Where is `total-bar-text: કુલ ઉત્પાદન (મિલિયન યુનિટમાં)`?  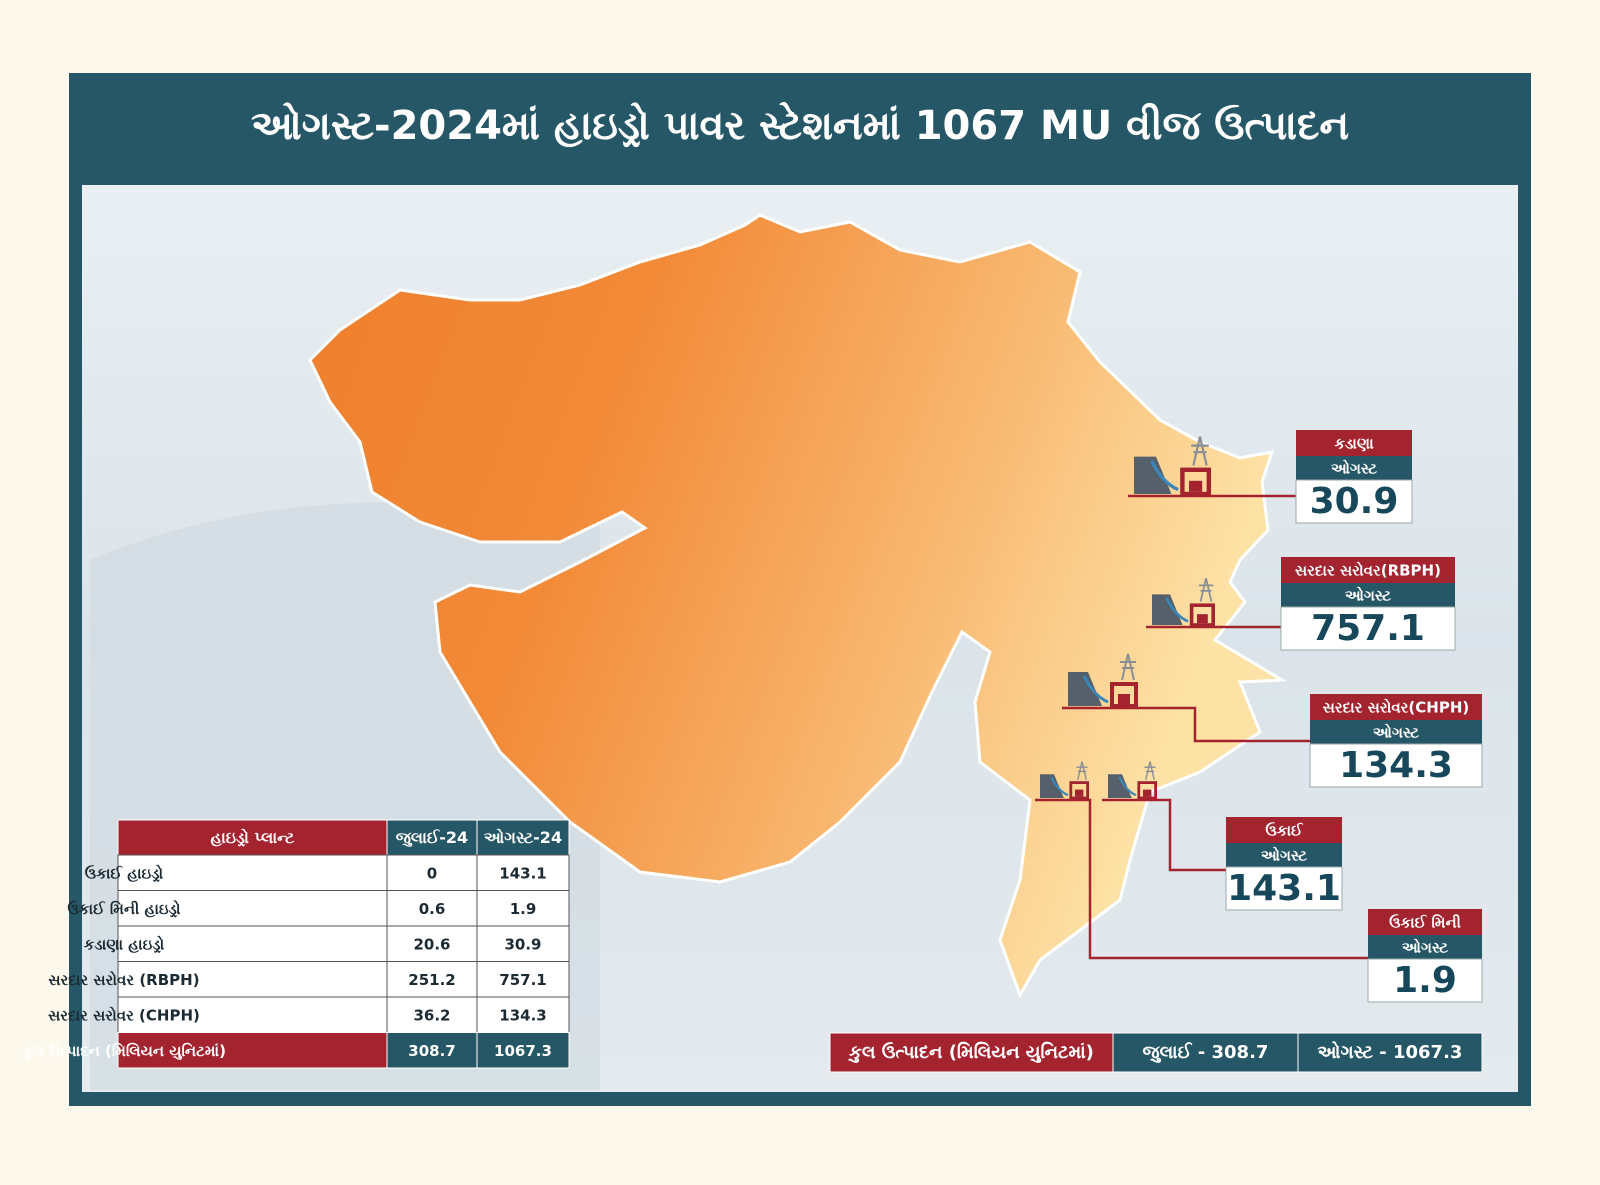 total-bar-text: કુલ ઉત્પાદન (મિલિયન યુનિટમાં) is located at coordinates (970, 1052).